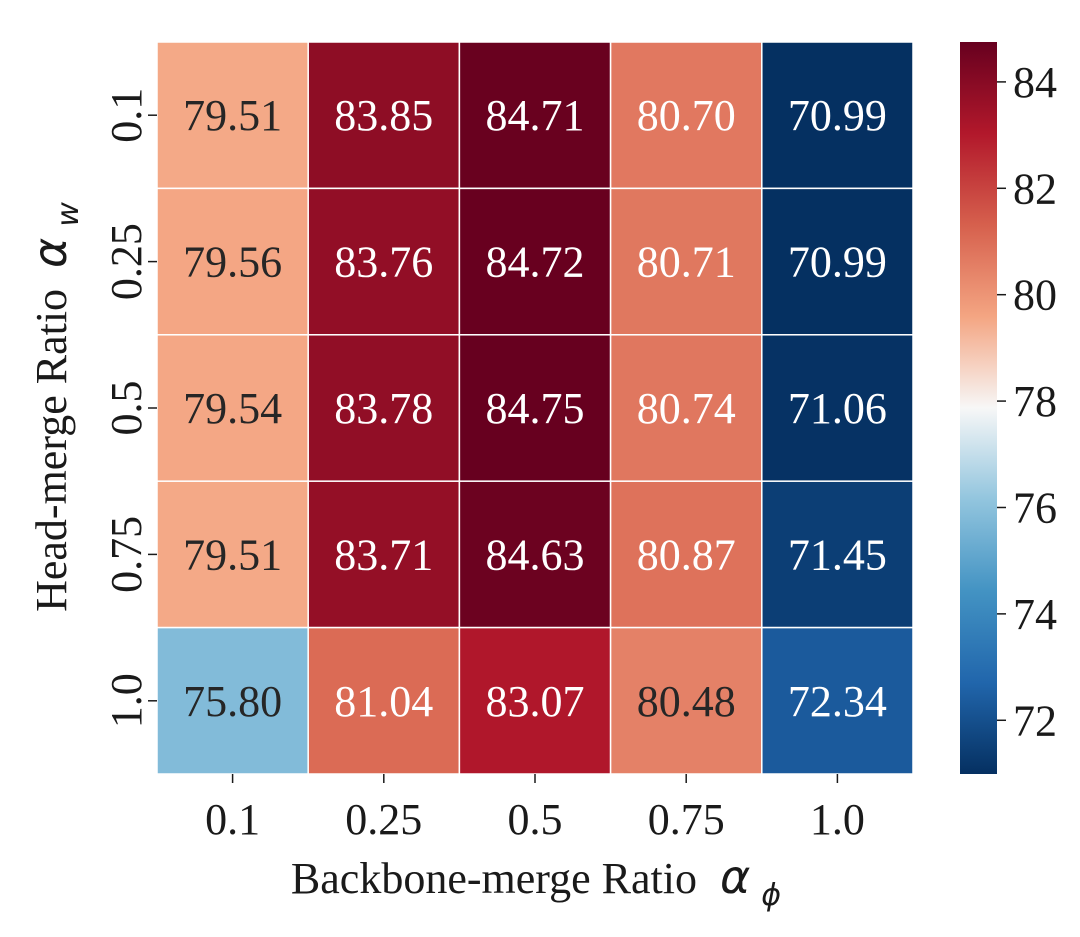 Image resolution: width=1080 pixels, height=937 pixels. I want to click on x-axis-ticks: 0.1 0.25 0.5 0.75 1.0, so click(535, 809).